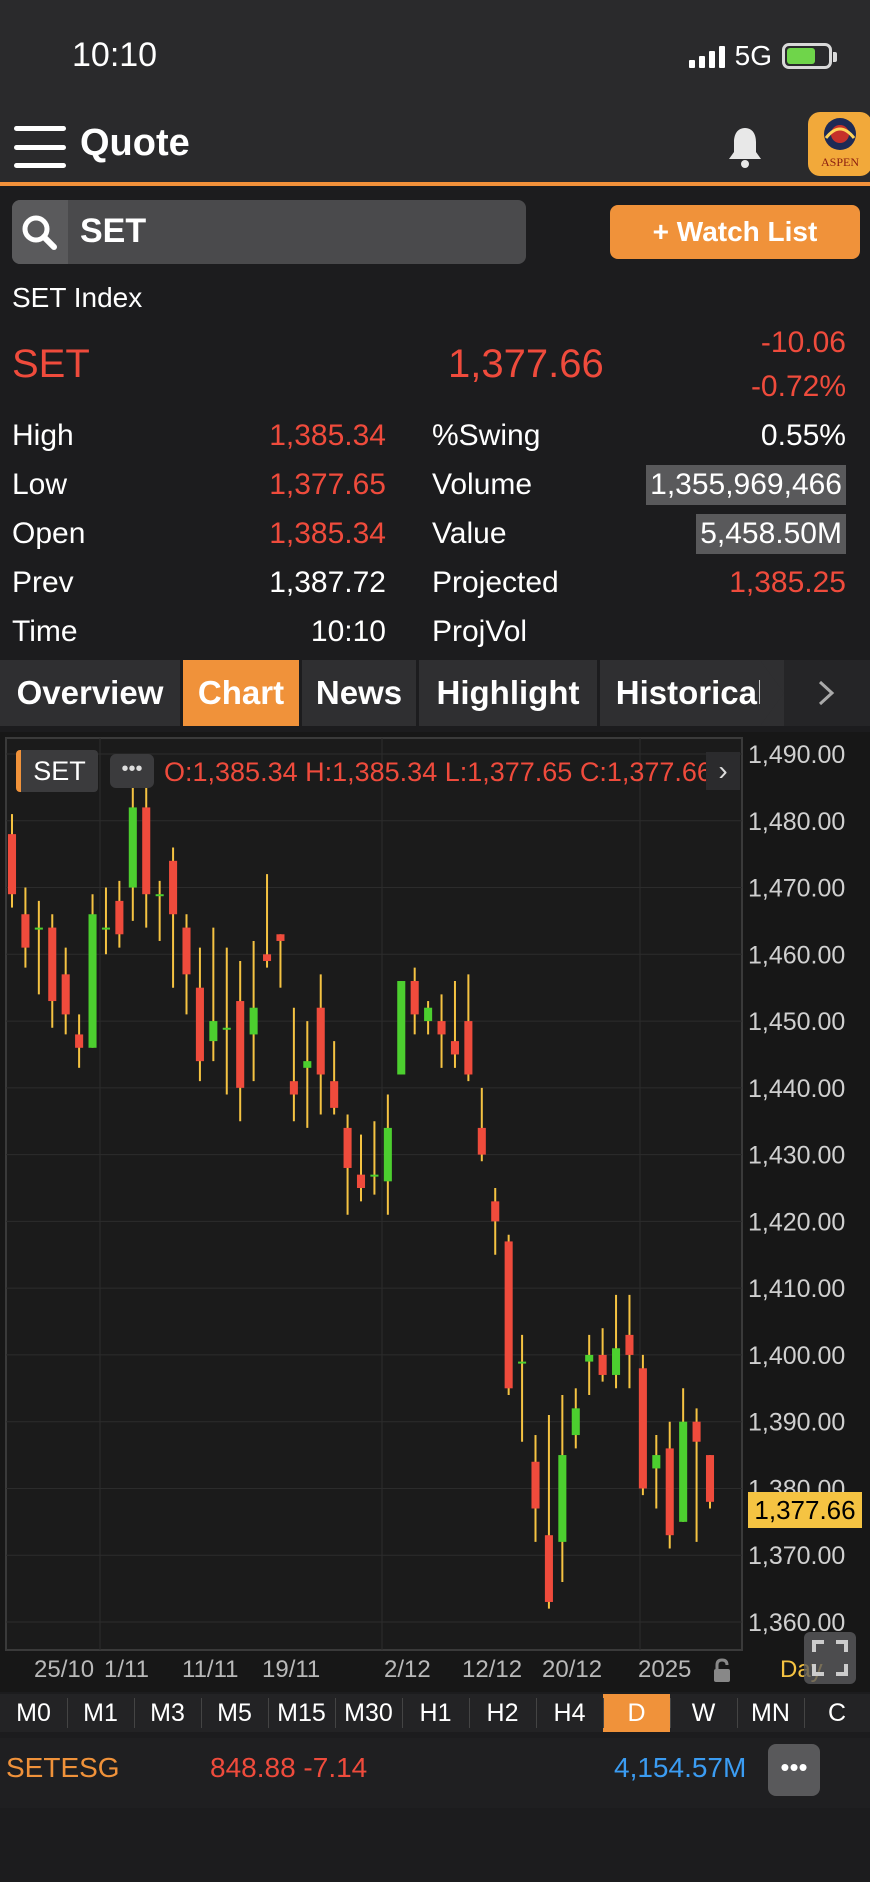 The image size is (870, 1882). What do you see at coordinates (435, 55) in the screenshot?
I see `status-bar: 10:10 5G` at bounding box center [435, 55].